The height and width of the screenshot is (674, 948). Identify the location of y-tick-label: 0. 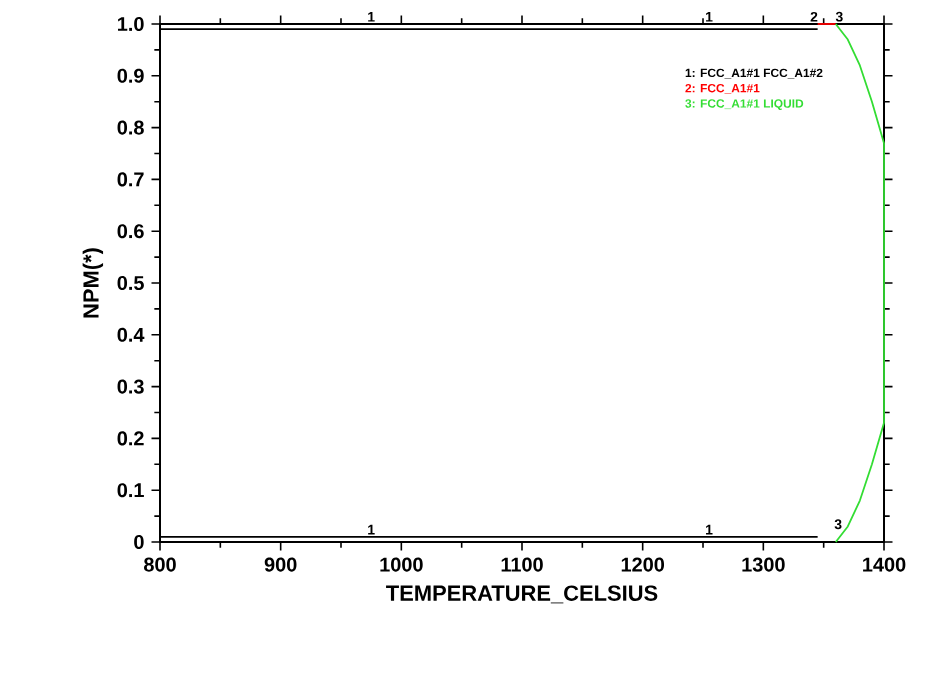
(139, 542).